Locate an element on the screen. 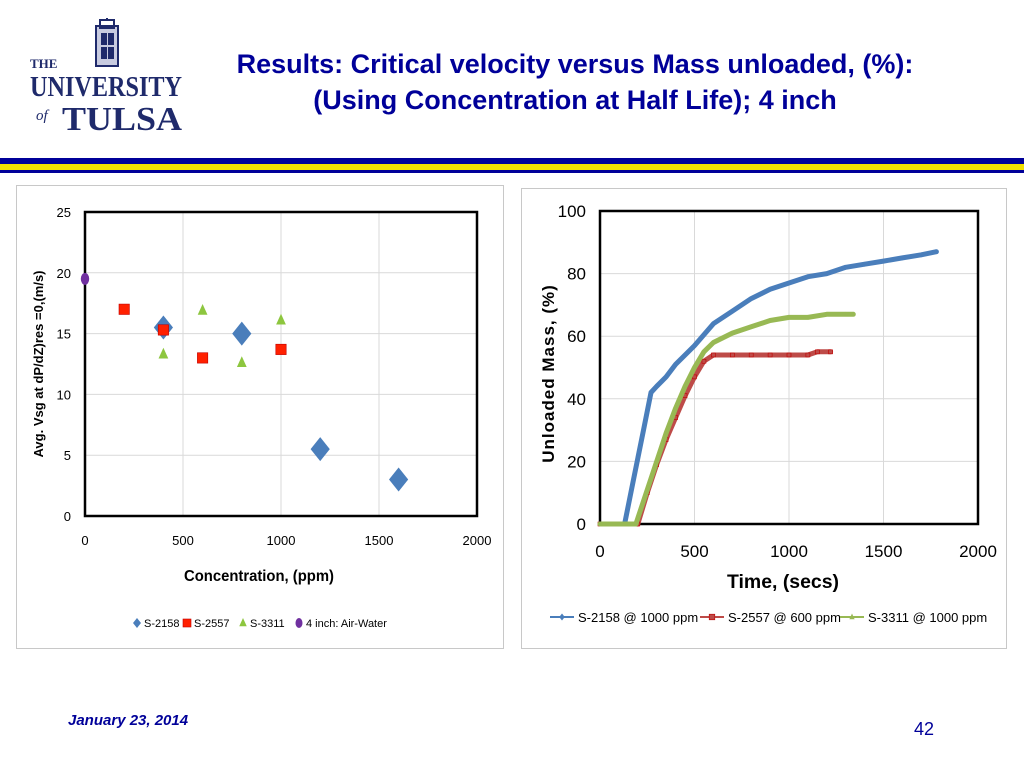  rule-yellow is located at coordinates (512, 167).